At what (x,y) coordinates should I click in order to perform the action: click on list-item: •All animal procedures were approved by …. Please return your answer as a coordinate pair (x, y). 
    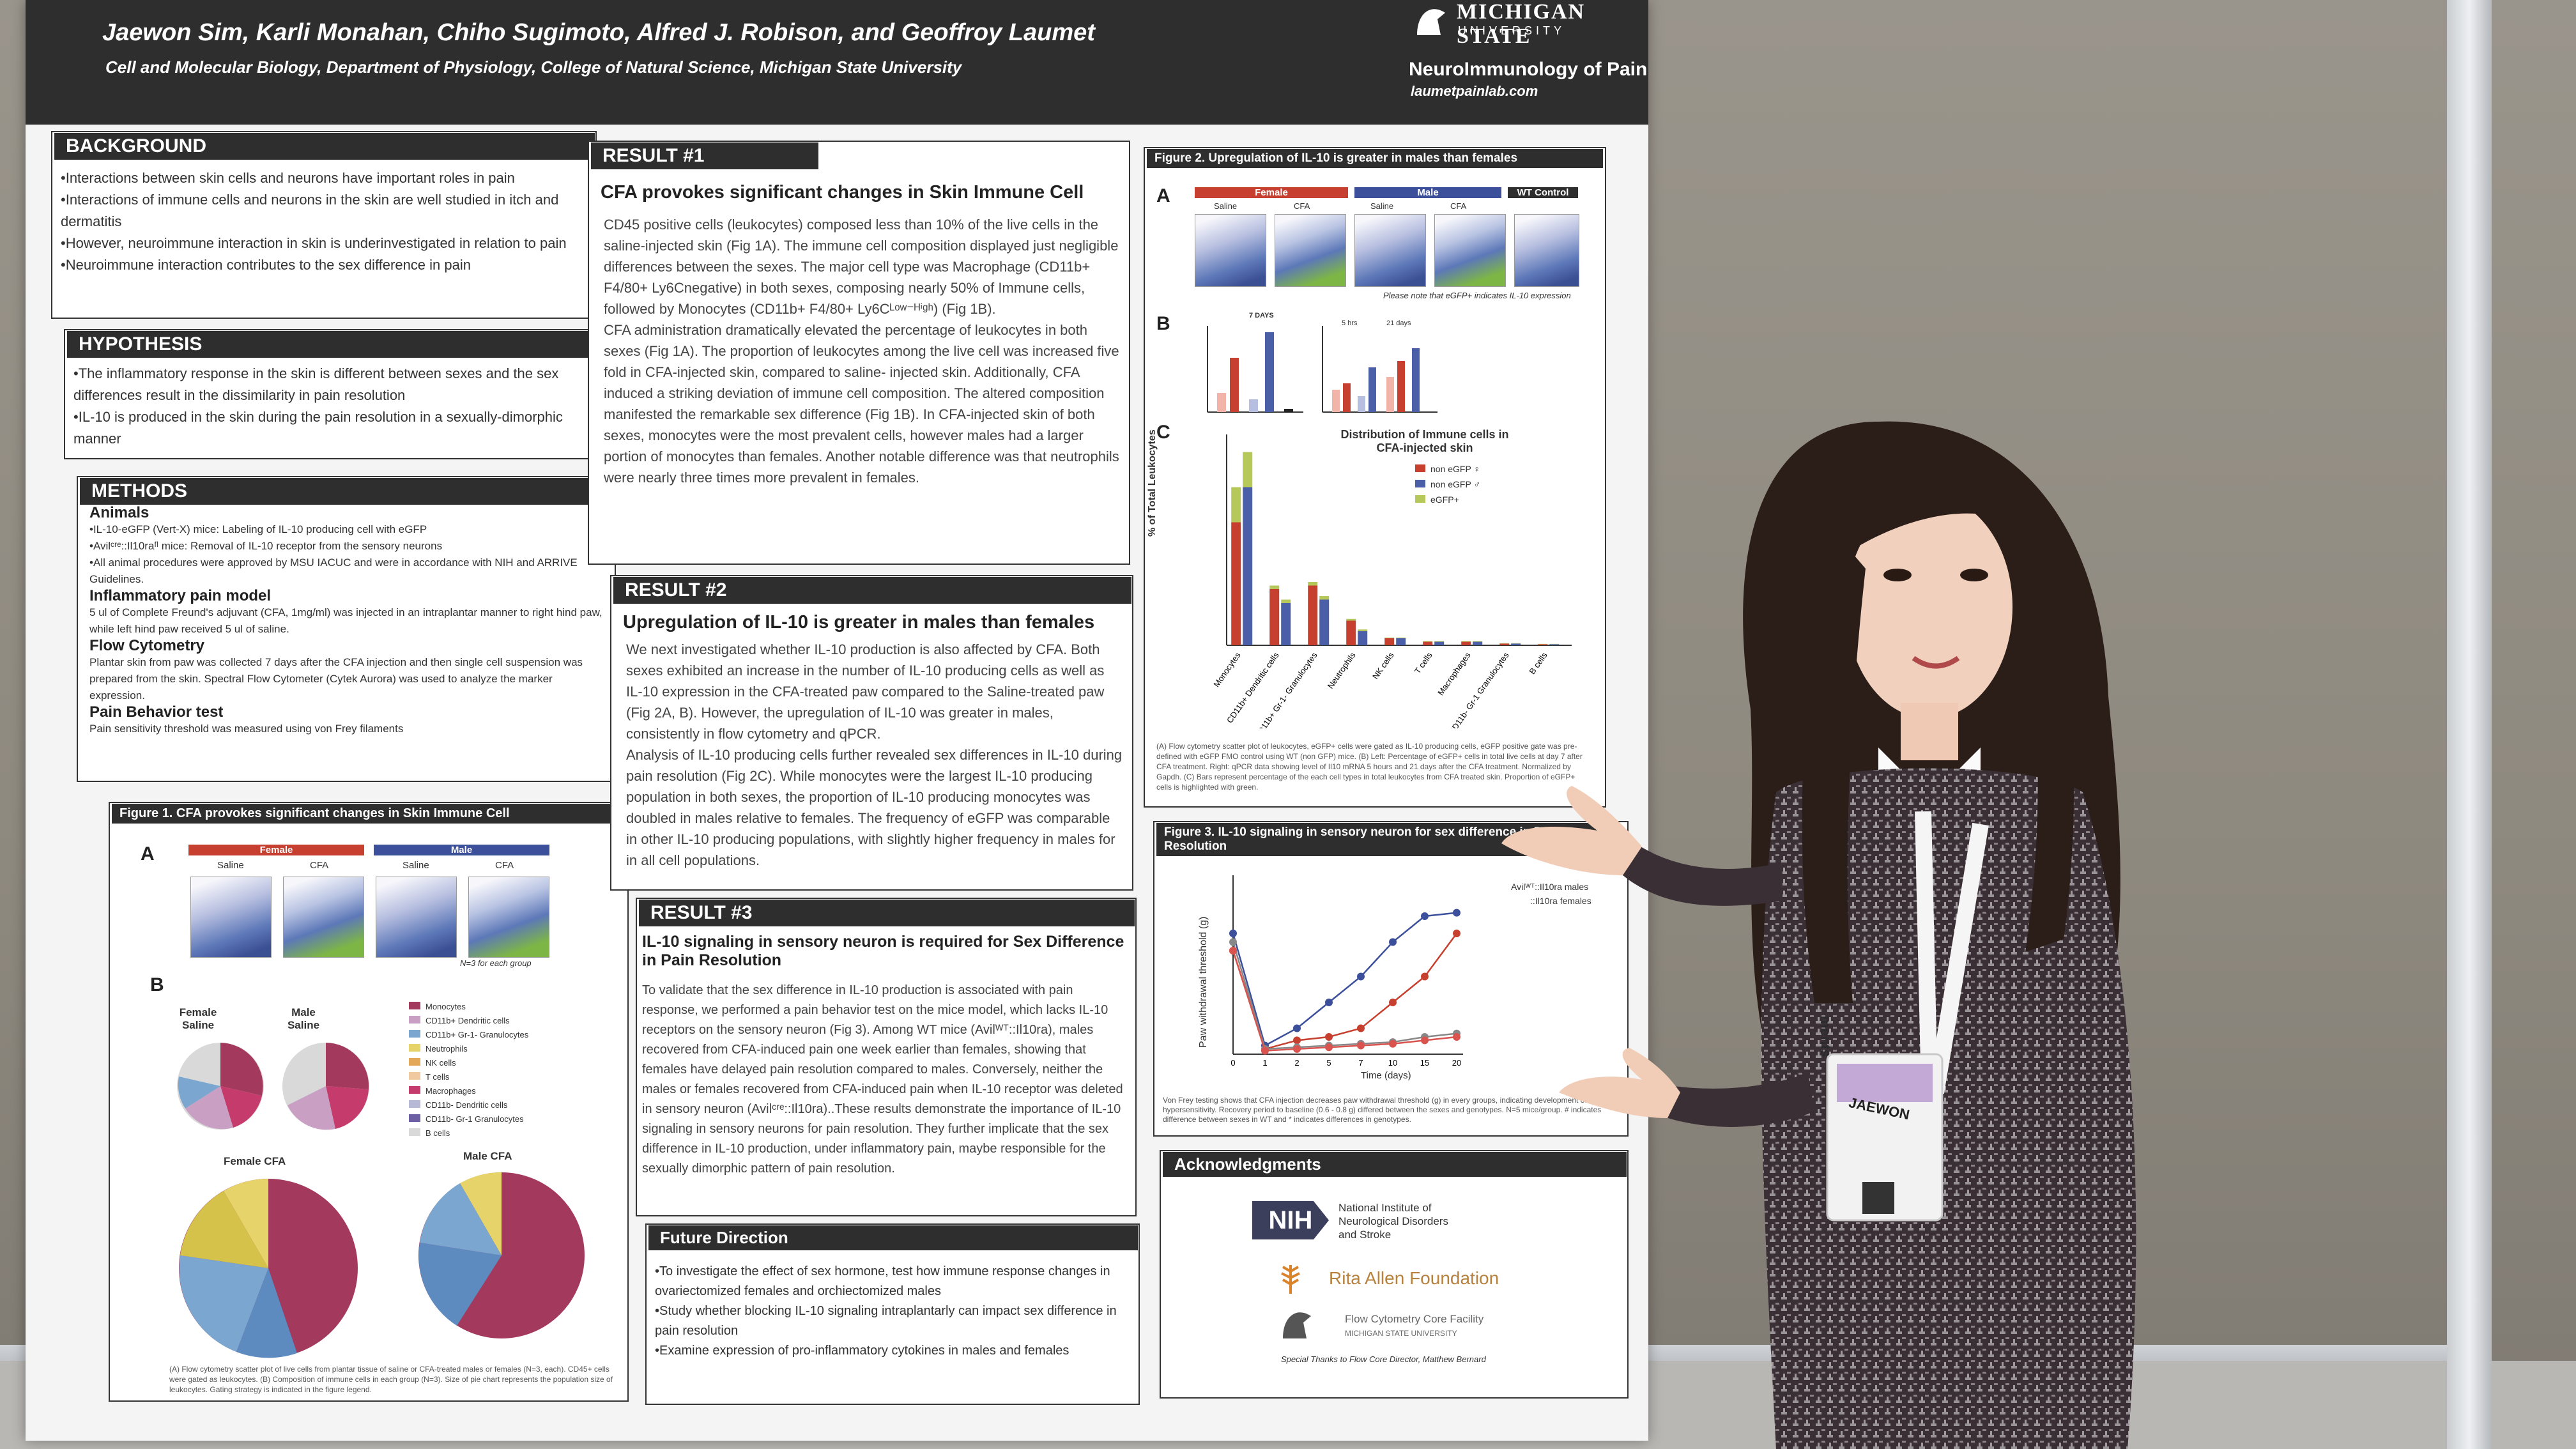
    Looking at the image, I should click on (333, 570).